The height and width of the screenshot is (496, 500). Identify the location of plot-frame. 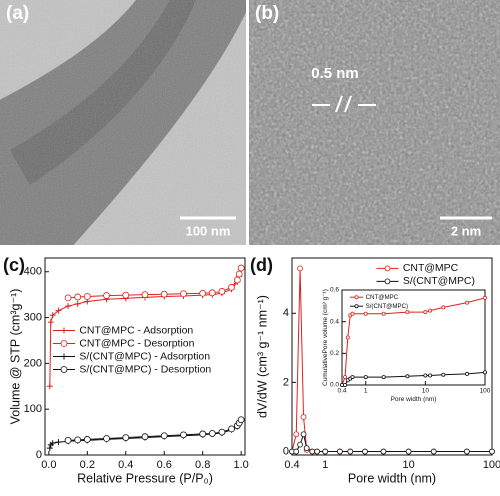
(413, 337).